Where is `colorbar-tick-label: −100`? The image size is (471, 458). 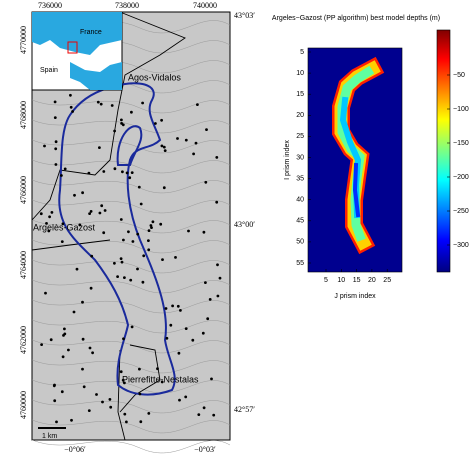 colorbar-tick-label: −100 is located at coordinates (461, 109).